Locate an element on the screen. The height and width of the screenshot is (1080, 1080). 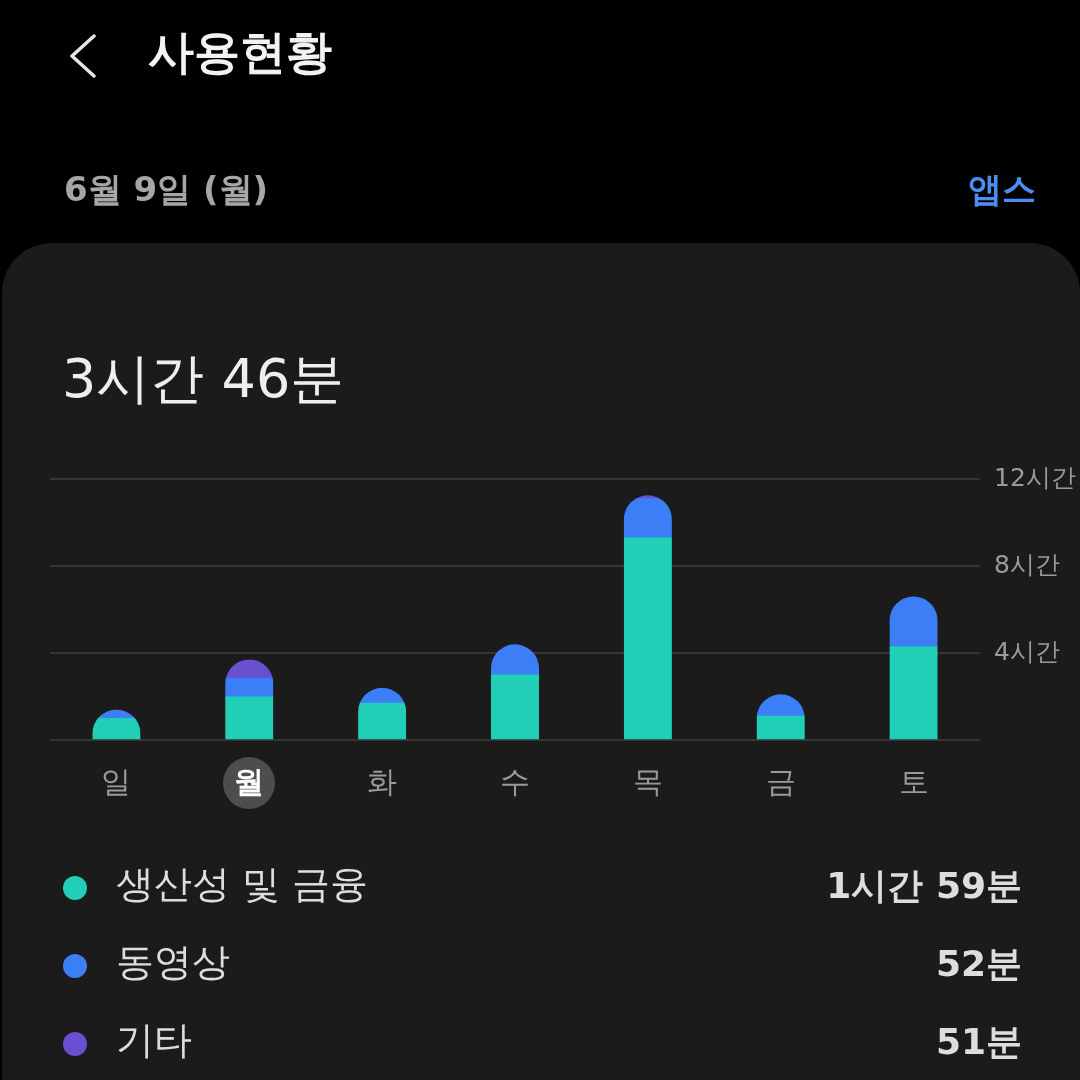
text: 3시간 46분 is located at coordinates (203, 379).